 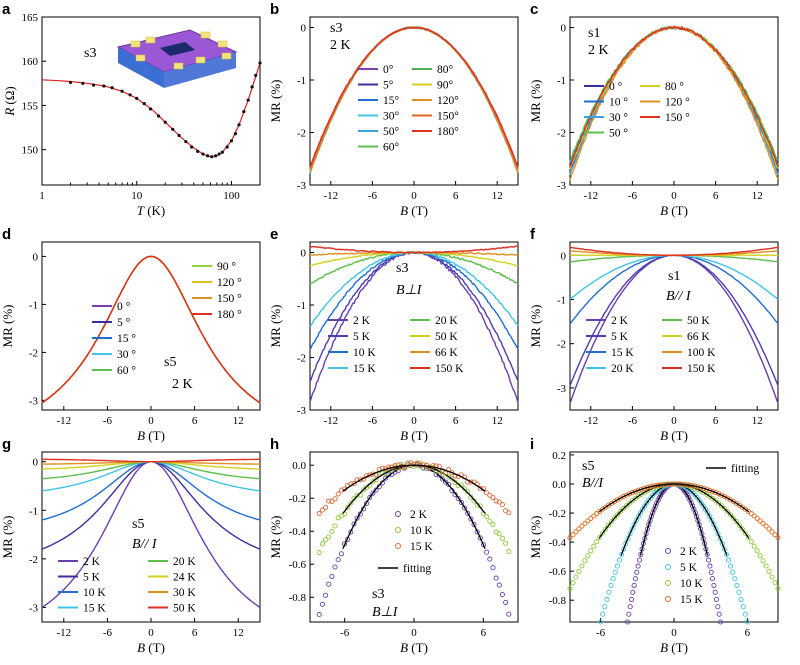 What do you see at coordinates (177, 58) in the screenshot?
I see `device-illustration` at bounding box center [177, 58].